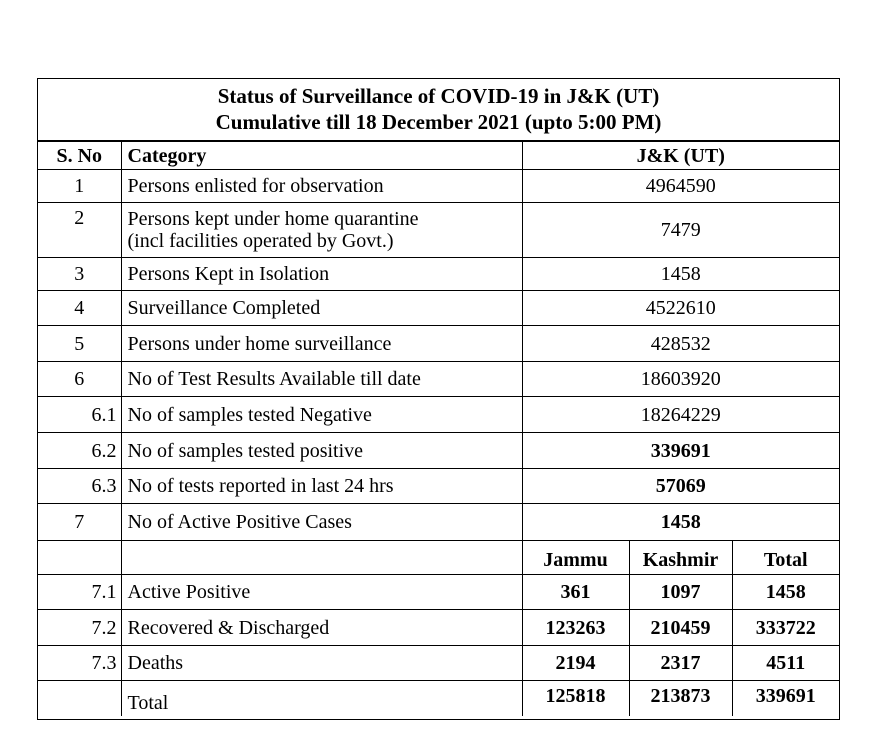 The height and width of the screenshot is (751, 886). I want to click on row-category: Recovered & Discharged, so click(321, 627).